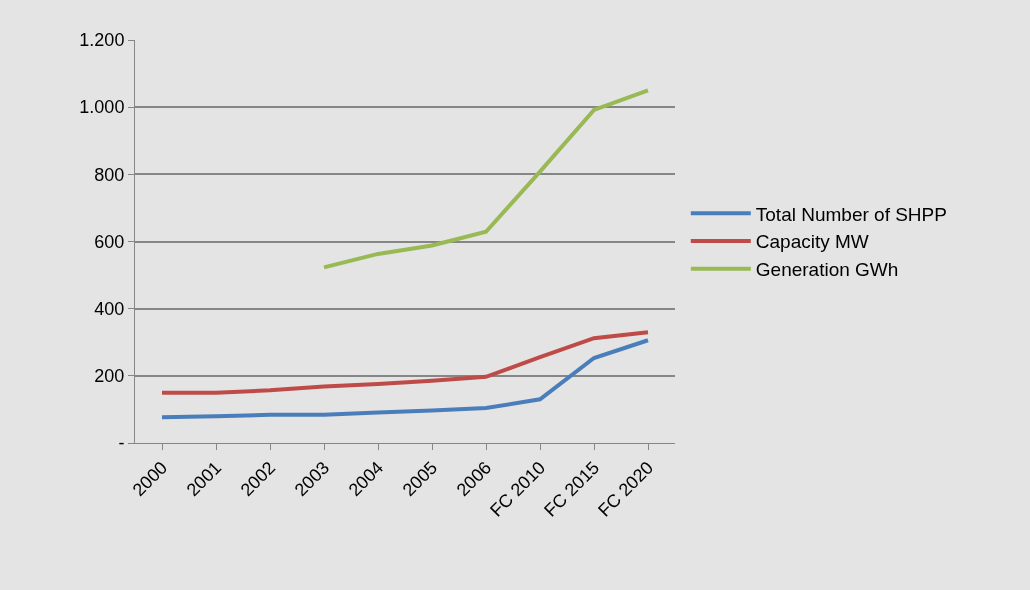 This screenshot has width=1030, height=590. What do you see at coordinates (812, 242) in the screenshot?
I see `legend-label: Capacity MW` at bounding box center [812, 242].